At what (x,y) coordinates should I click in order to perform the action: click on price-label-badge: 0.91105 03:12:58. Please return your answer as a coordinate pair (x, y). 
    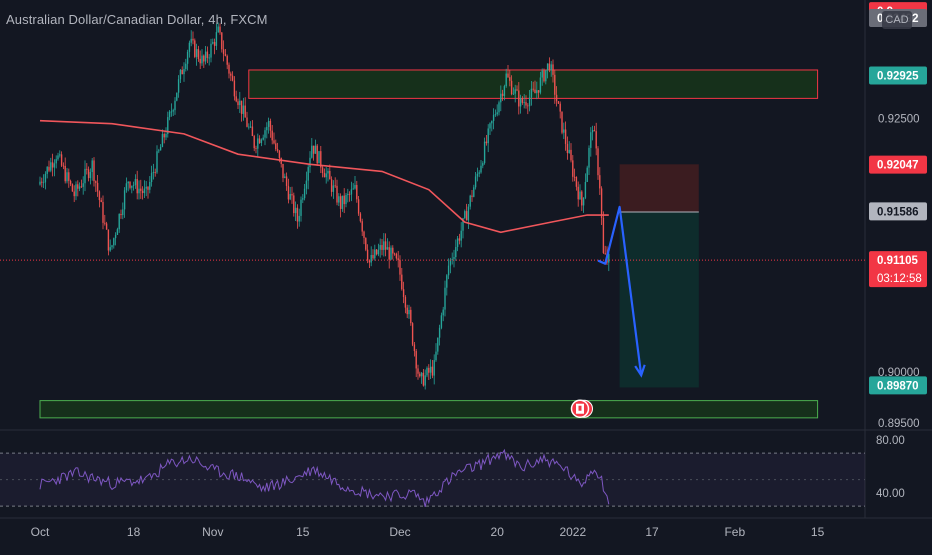
    Looking at the image, I should click on (898, 269).